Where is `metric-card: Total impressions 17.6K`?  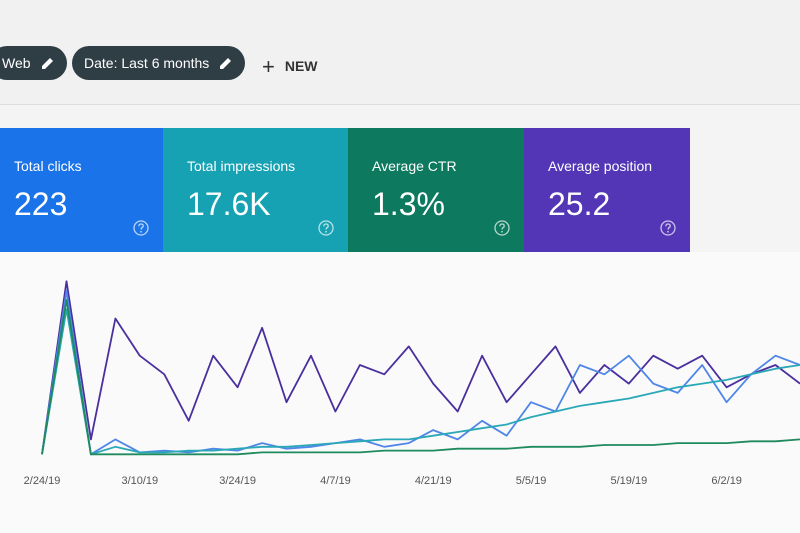 metric-card: Total impressions 17.6K is located at coordinates (255, 190).